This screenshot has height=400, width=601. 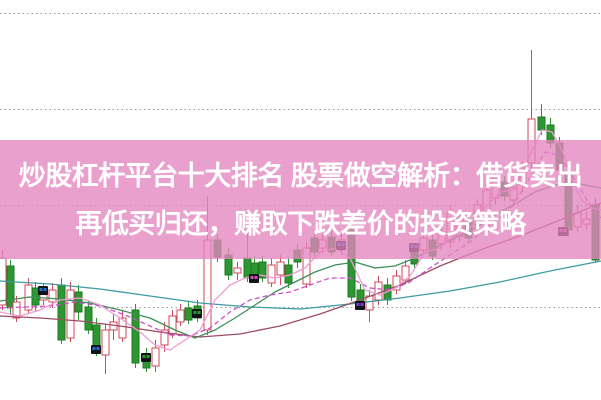 What do you see at coordinates (300, 285) in the screenshot?
I see `ma-line-MA60` at bounding box center [300, 285].